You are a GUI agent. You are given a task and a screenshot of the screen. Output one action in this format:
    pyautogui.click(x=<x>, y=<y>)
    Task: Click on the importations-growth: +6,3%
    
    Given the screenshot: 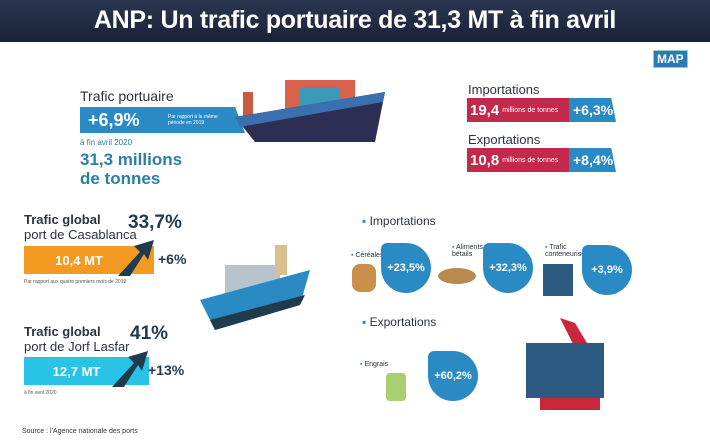 What is the action you would take?
    pyautogui.click(x=592, y=110)
    